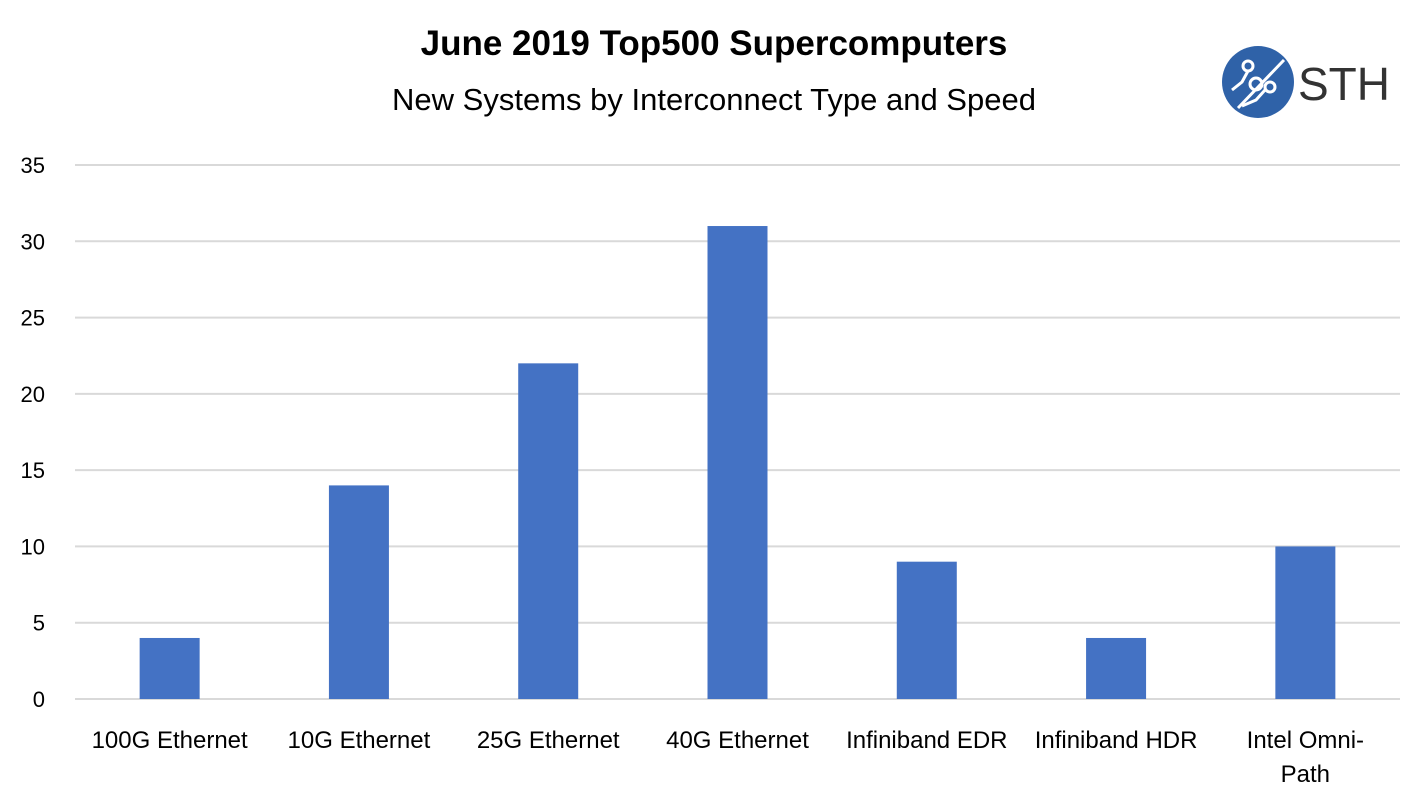  I want to click on y-tick-label: 5, so click(39, 623).